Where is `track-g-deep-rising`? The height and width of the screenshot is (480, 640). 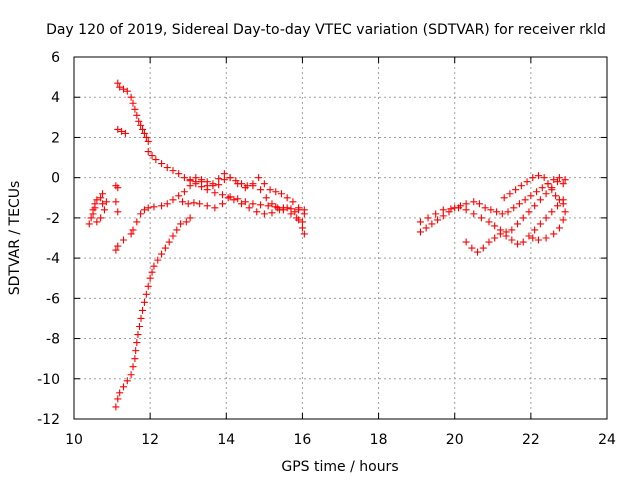
track-g-deep-rising is located at coordinates (153, 312).